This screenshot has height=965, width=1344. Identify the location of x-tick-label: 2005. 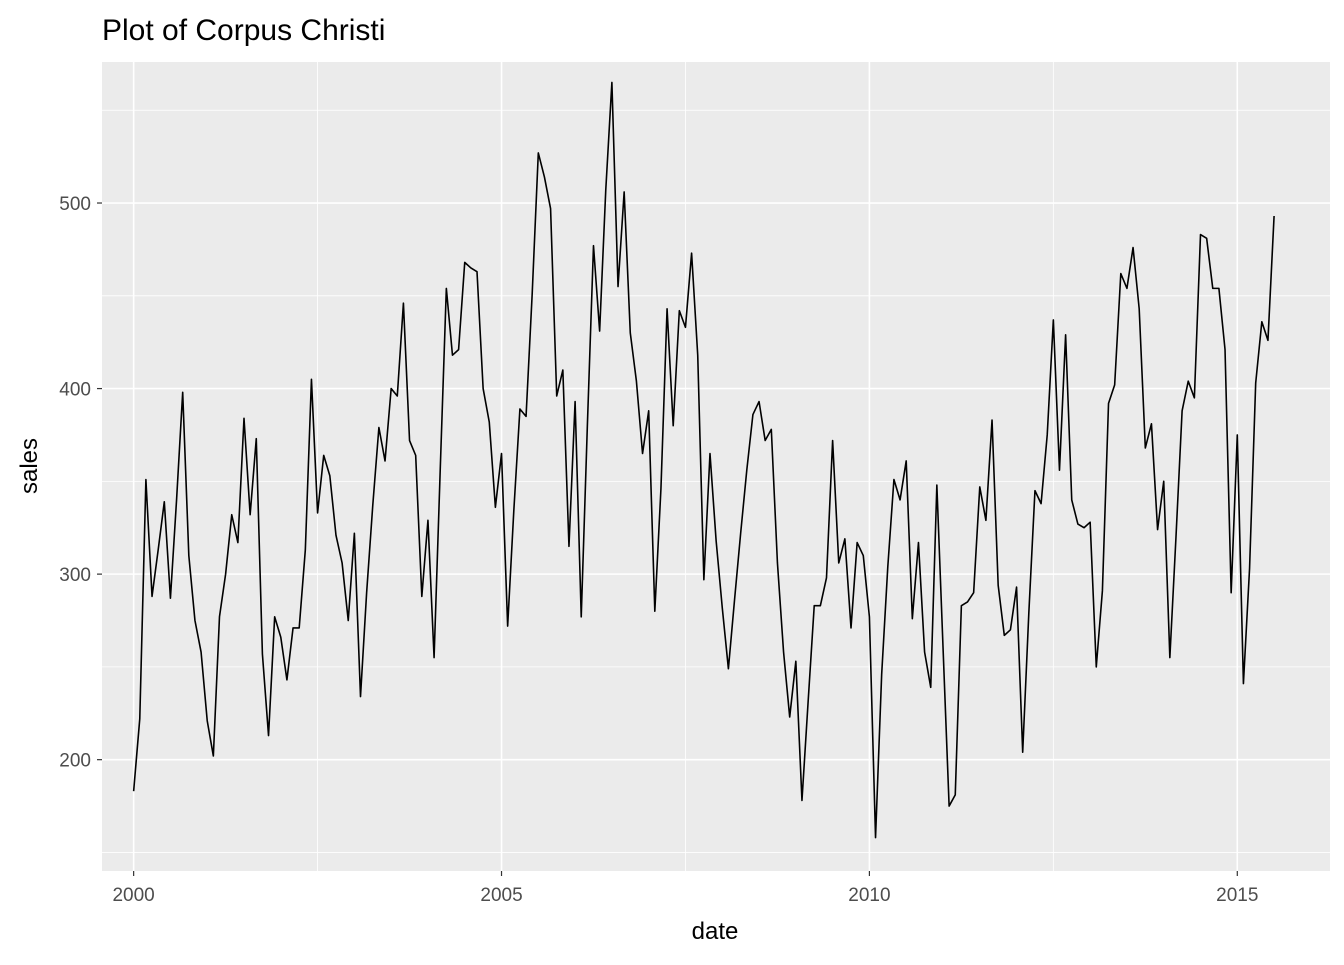
(501, 895).